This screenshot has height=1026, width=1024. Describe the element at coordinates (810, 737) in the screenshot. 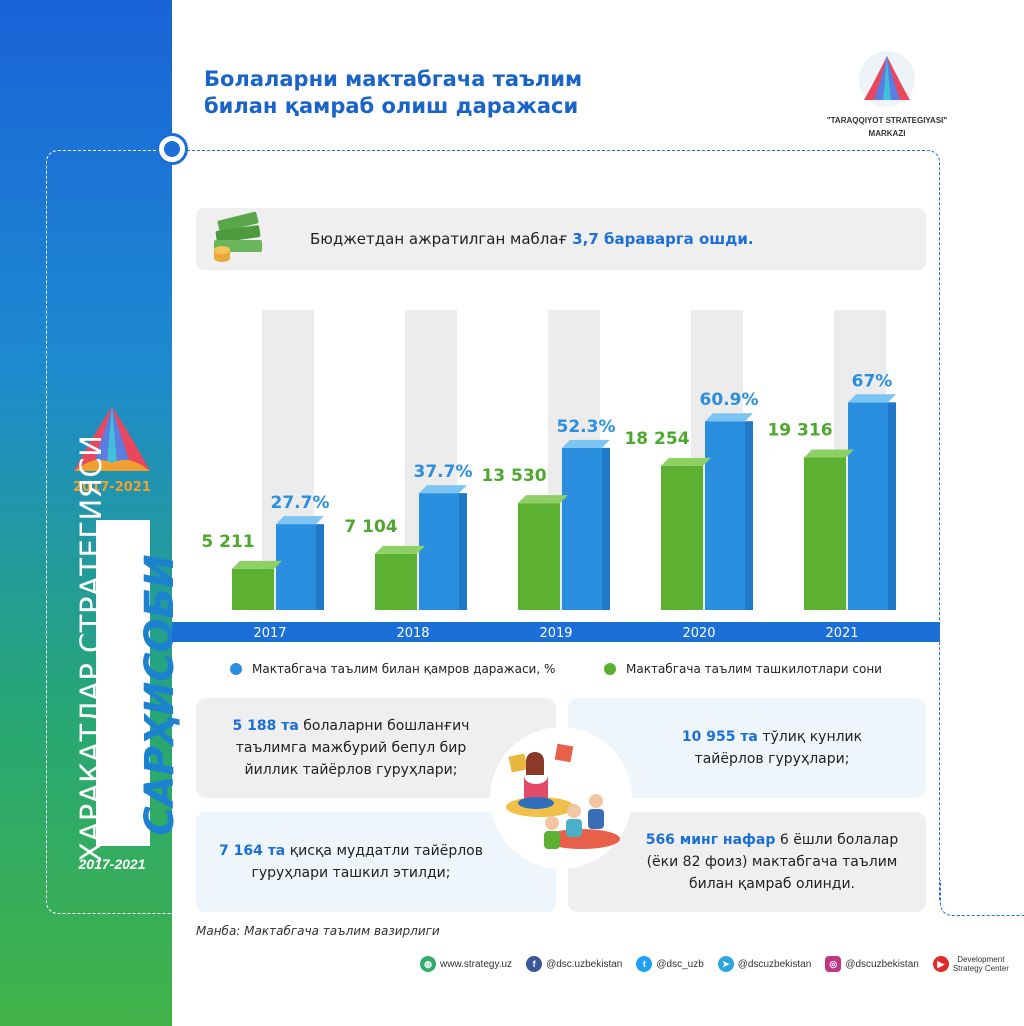

I see `fact2-line1: тўлиқ кунлик` at that location.